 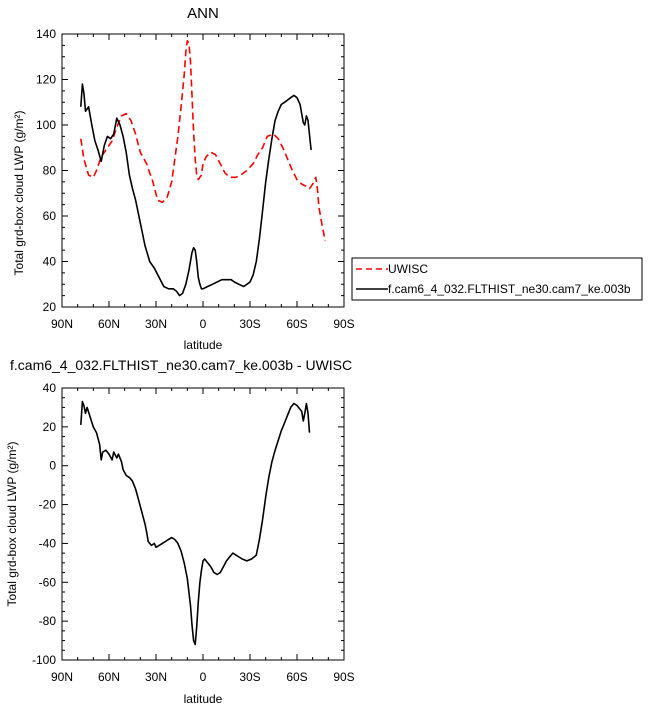 I want to click on legend-box, so click(x=497, y=279).